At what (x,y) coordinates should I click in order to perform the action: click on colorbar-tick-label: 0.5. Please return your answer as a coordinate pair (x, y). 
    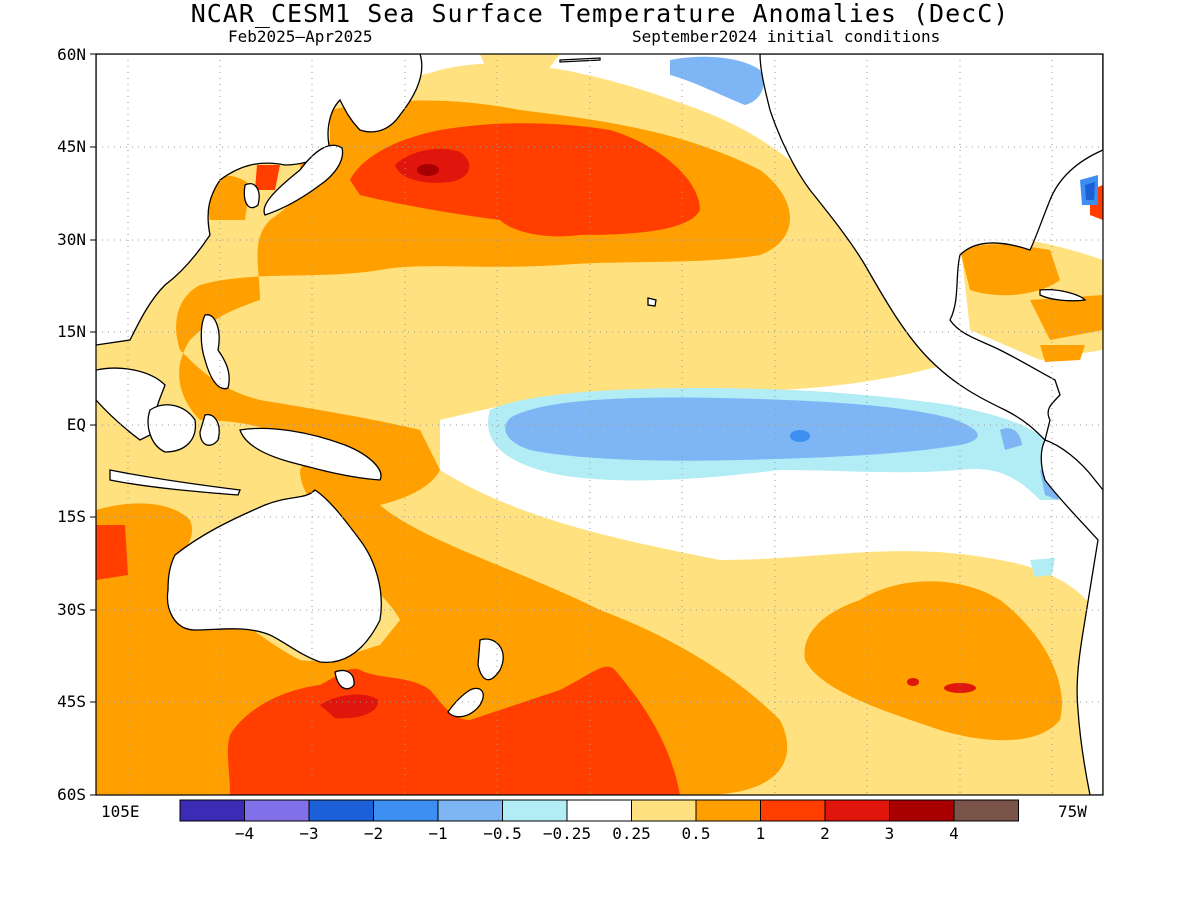
    Looking at the image, I should click on (696, 833).